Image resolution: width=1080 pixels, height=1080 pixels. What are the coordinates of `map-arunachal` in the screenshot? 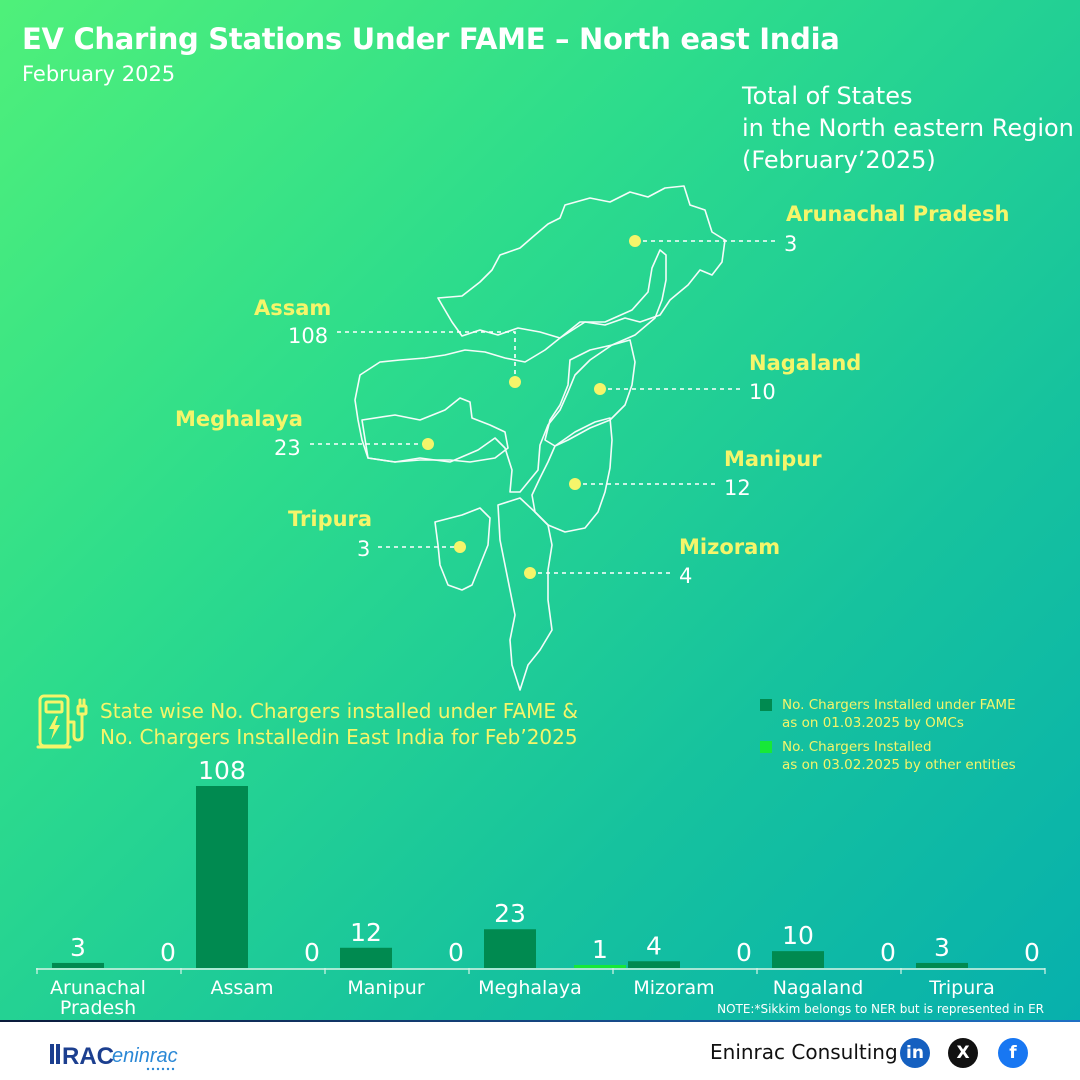 It's located at (581, 262).